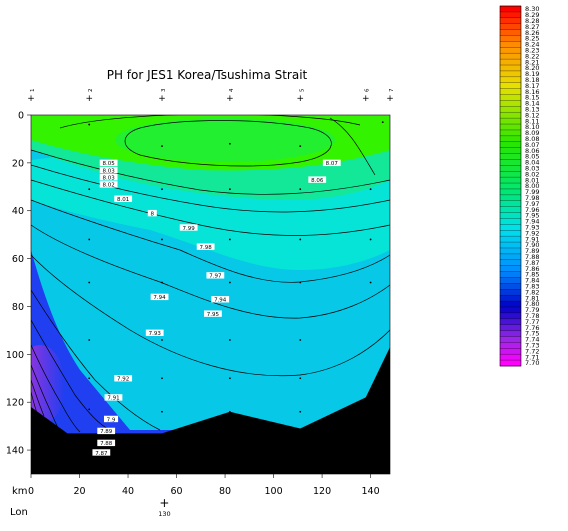 The height and width of the screenshot is (531, 568). I want to click on contour-label: 7.95, so click(213, 314).